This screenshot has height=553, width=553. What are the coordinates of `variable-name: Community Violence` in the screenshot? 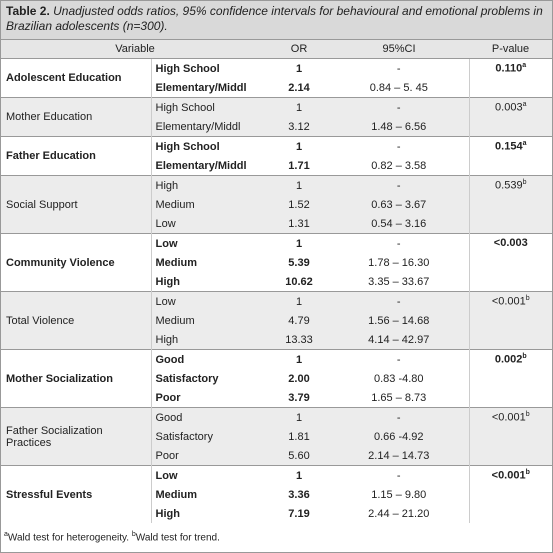 It's located at (76, 262).